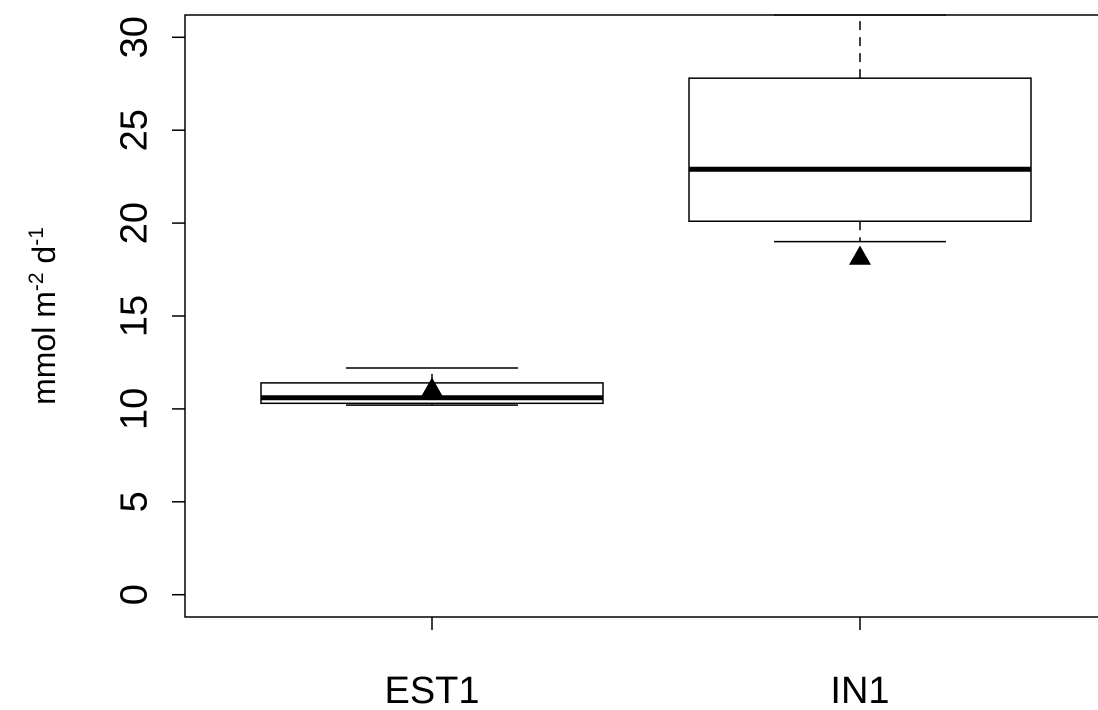 The image size is (1098, 710). What do you see at coordinates (36, 281) in the screenshot?
I see `y-axis-label-exp1: -2` at bounding box center [36, 281].